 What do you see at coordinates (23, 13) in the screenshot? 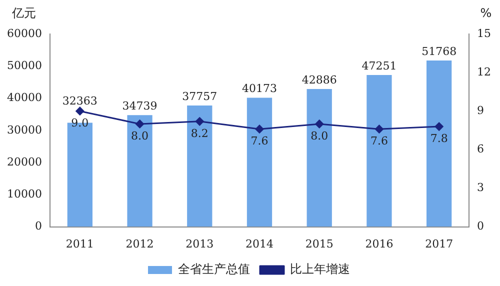
I see `y-axis-title: 亿元` at bounding box center [23, 13].